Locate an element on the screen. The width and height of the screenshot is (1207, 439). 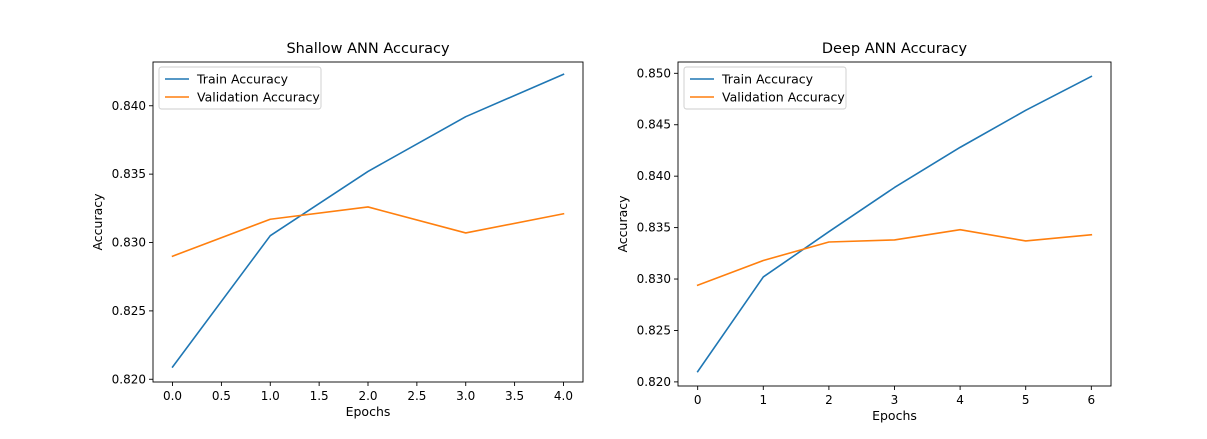
y-tick-label: 0.850 is located at coordinates (654, 73).